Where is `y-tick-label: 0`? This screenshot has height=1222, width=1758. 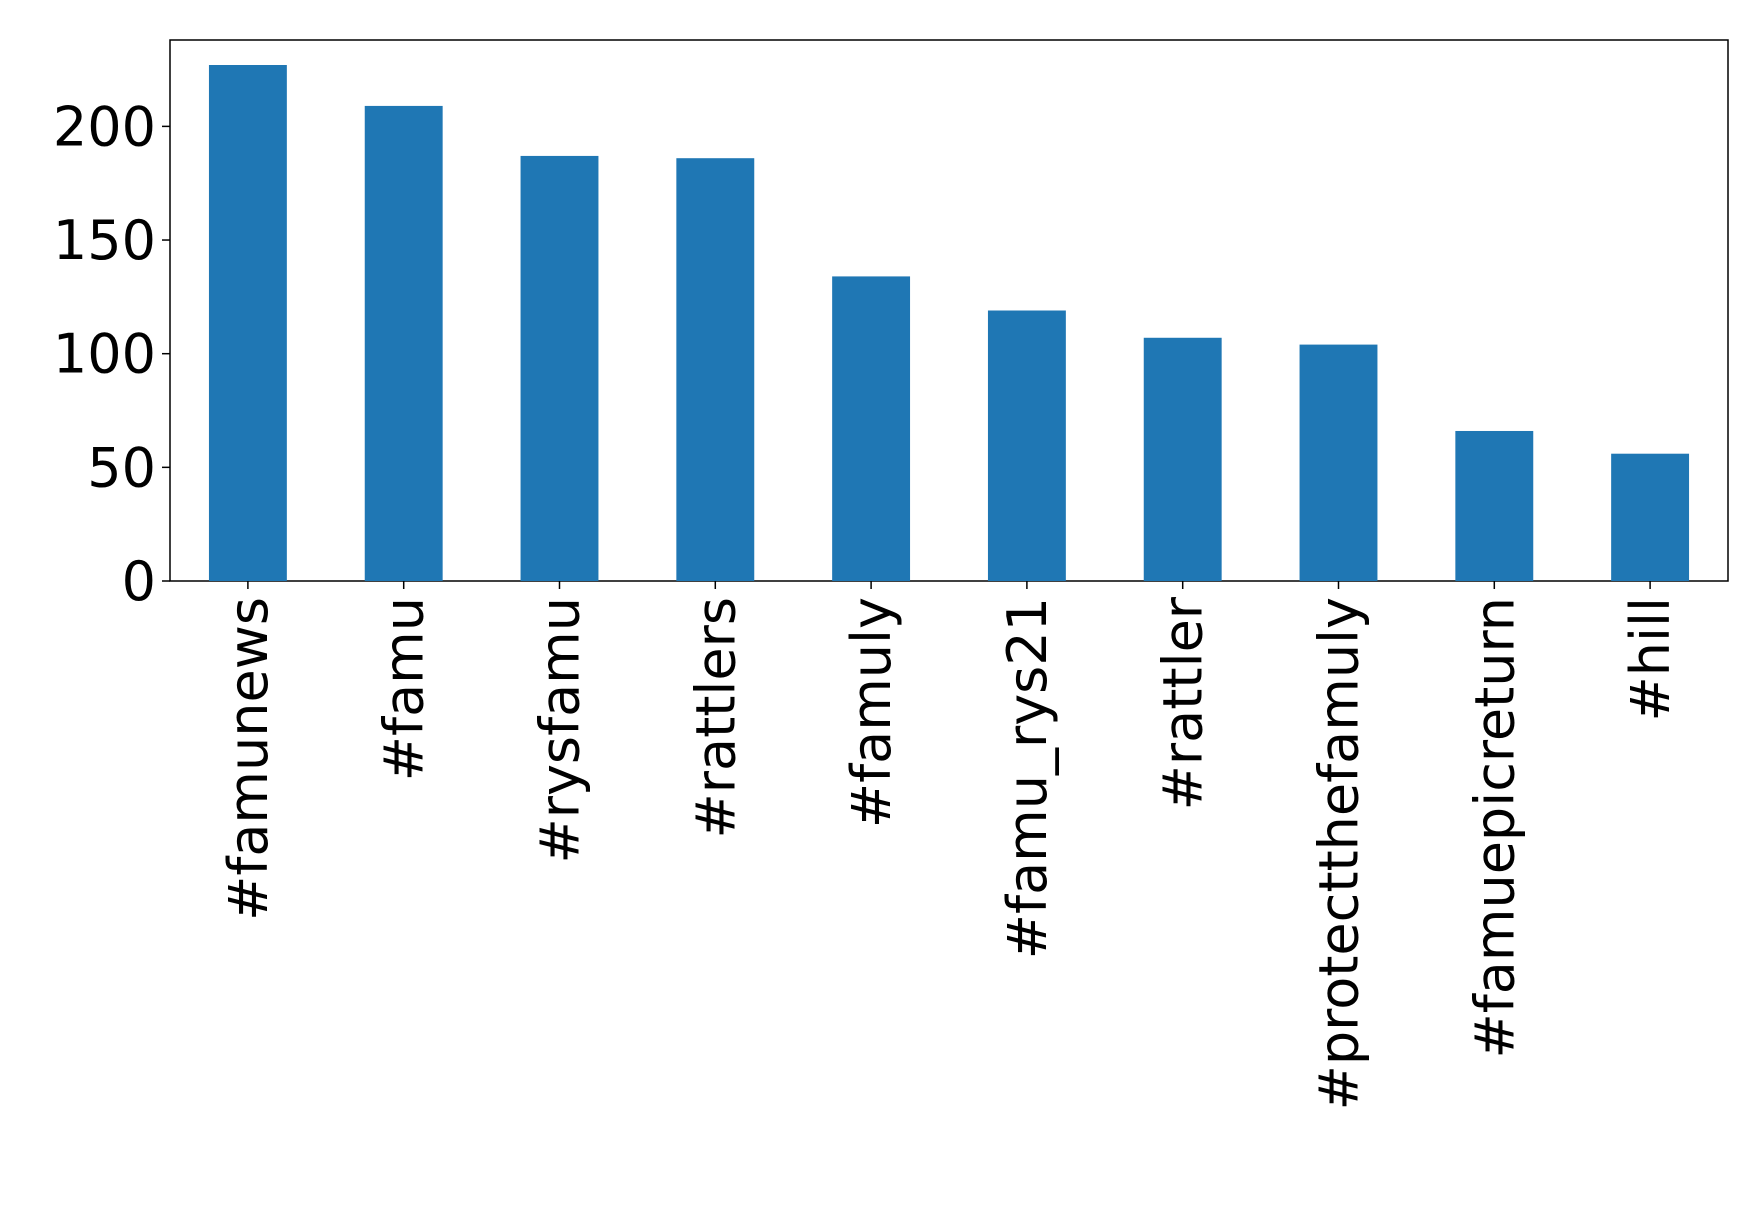
y-tick-label: 0 is located at coordinates (139, 581).